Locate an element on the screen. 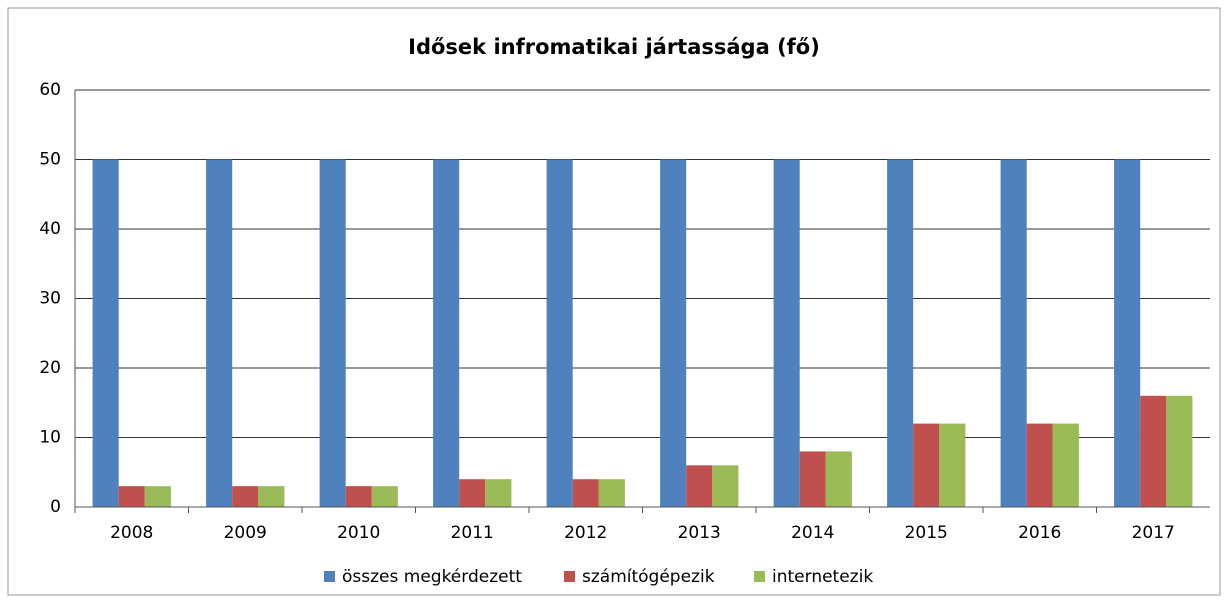  y-tick-label: 10 is located at coordinates (50, 438).